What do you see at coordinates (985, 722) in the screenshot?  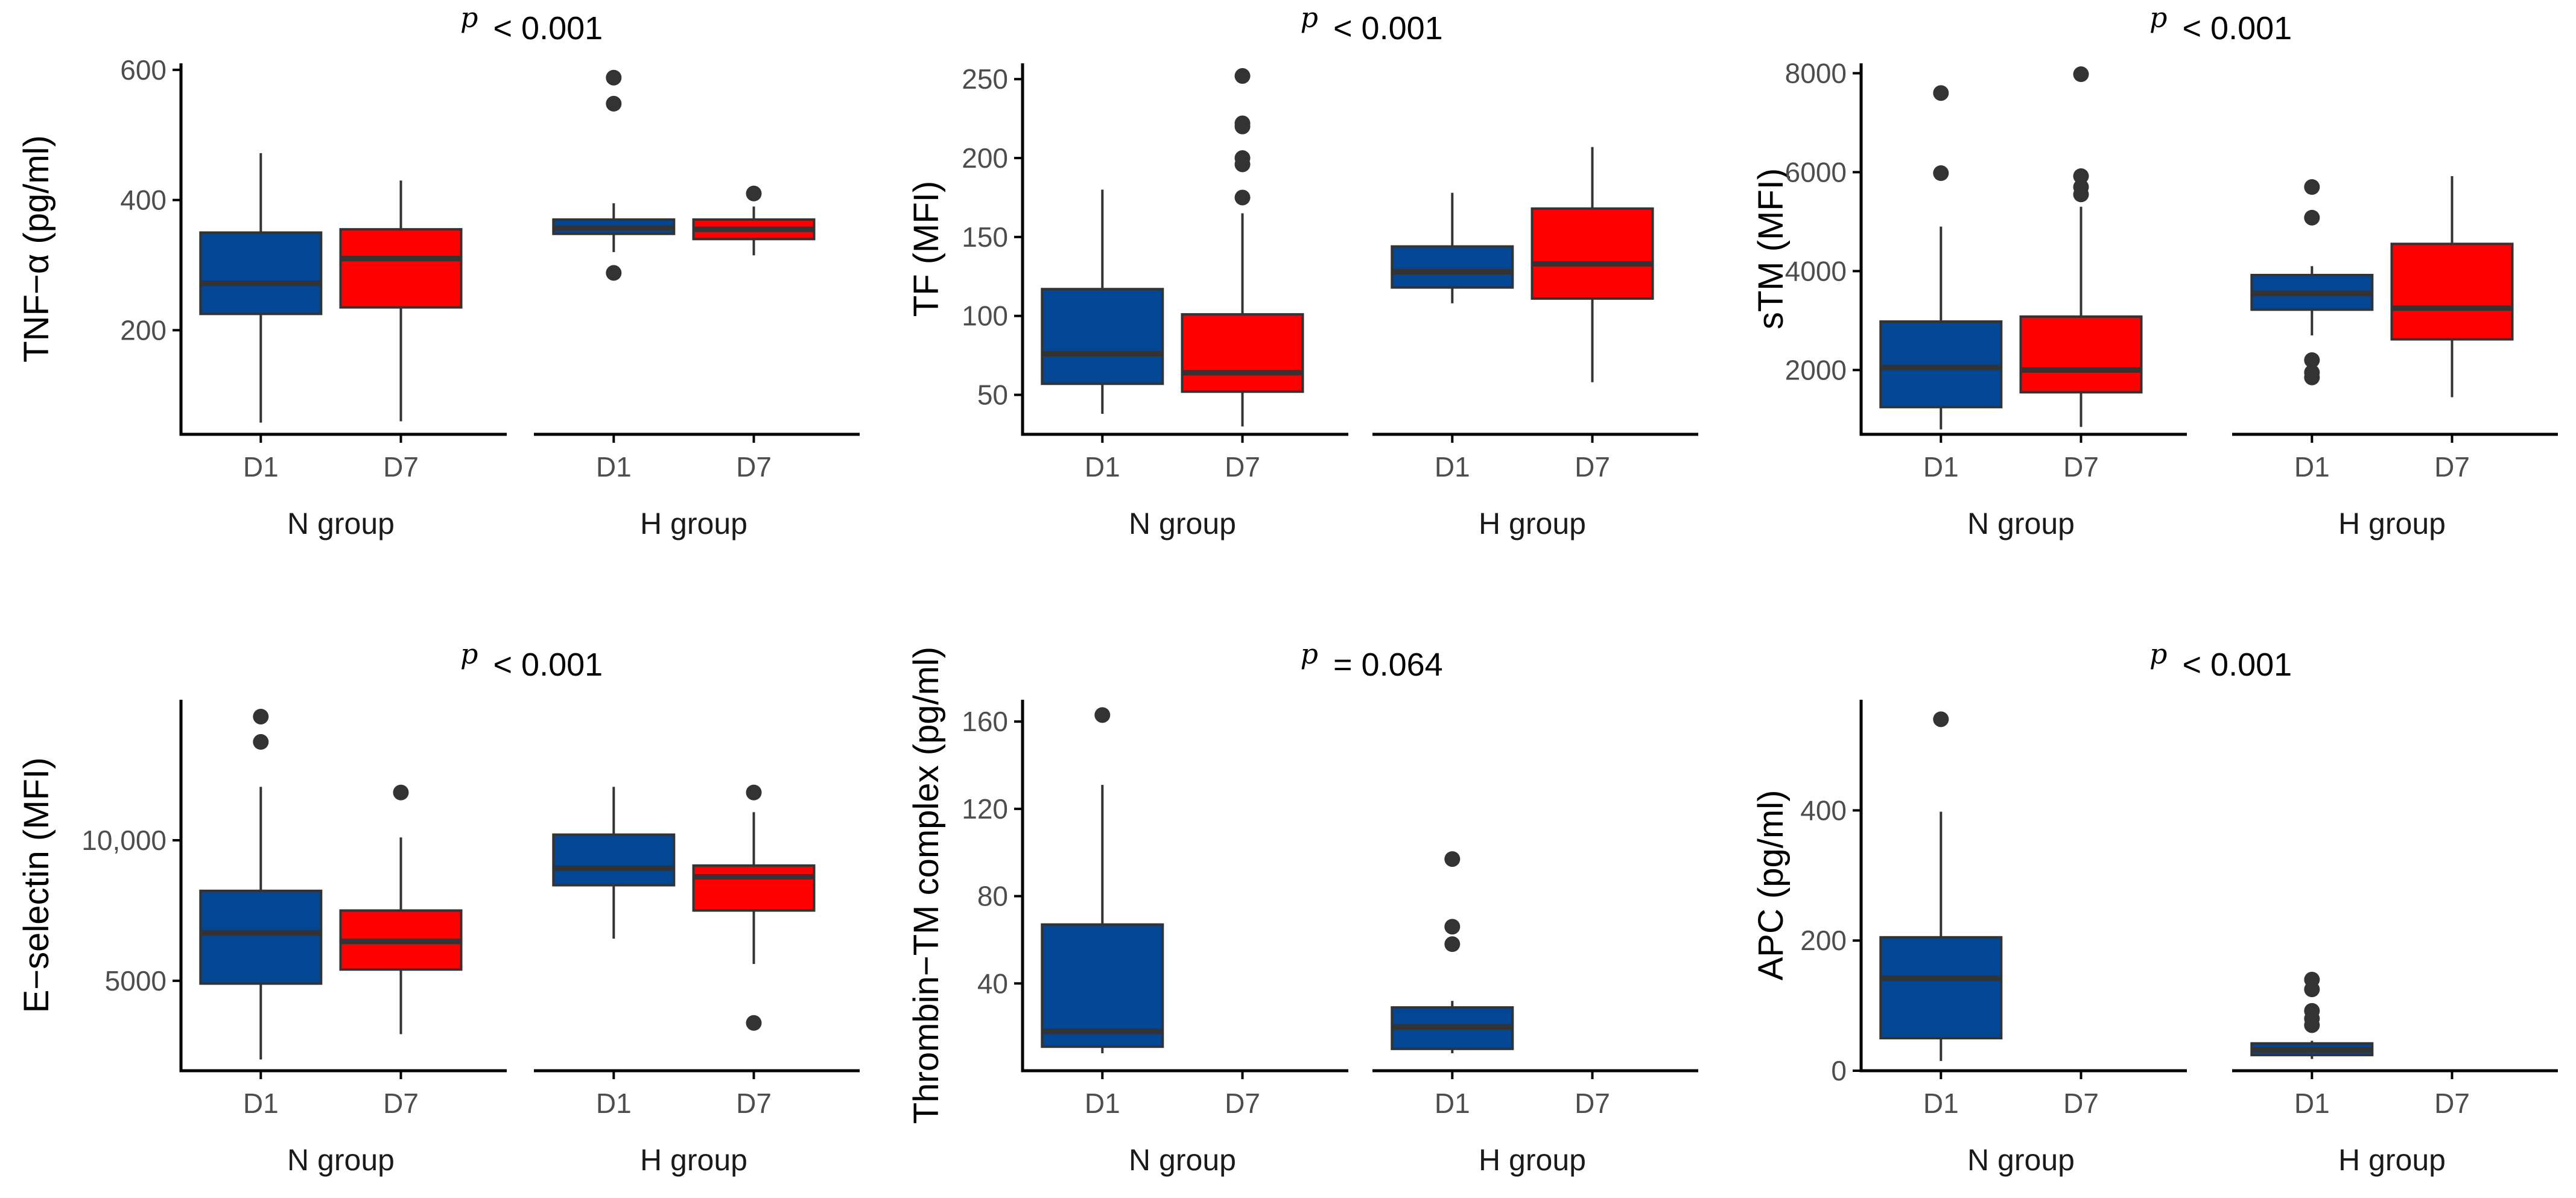 I see `y-tick-label: 160` at bounding box center [985, 722].